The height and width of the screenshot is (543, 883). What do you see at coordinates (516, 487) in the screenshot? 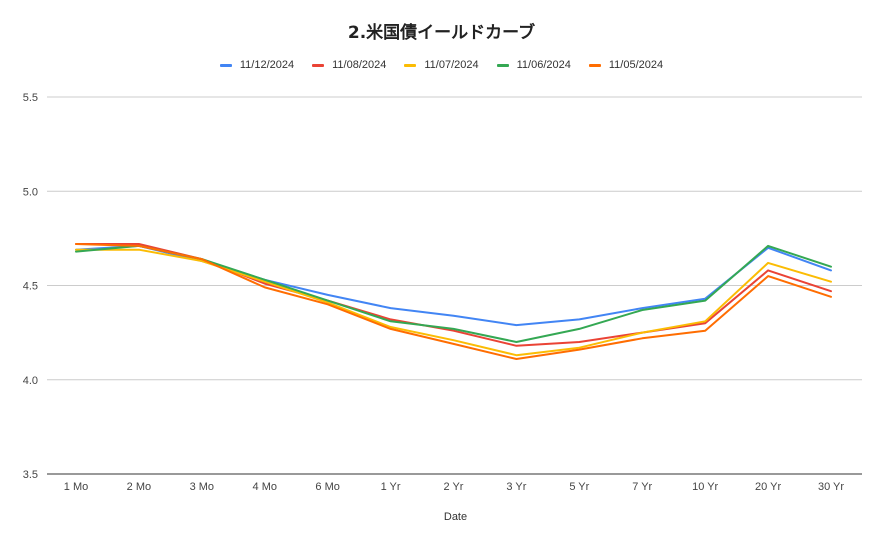
I see `x-tick-label: 3 Yr` at bounding box center [516, 487].